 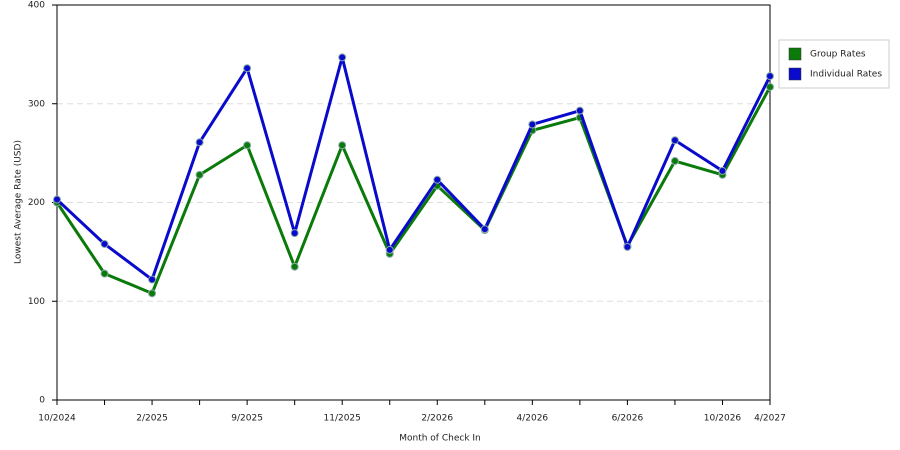 I want to click on y-tick-label: 0, so click(x=42, y=401).